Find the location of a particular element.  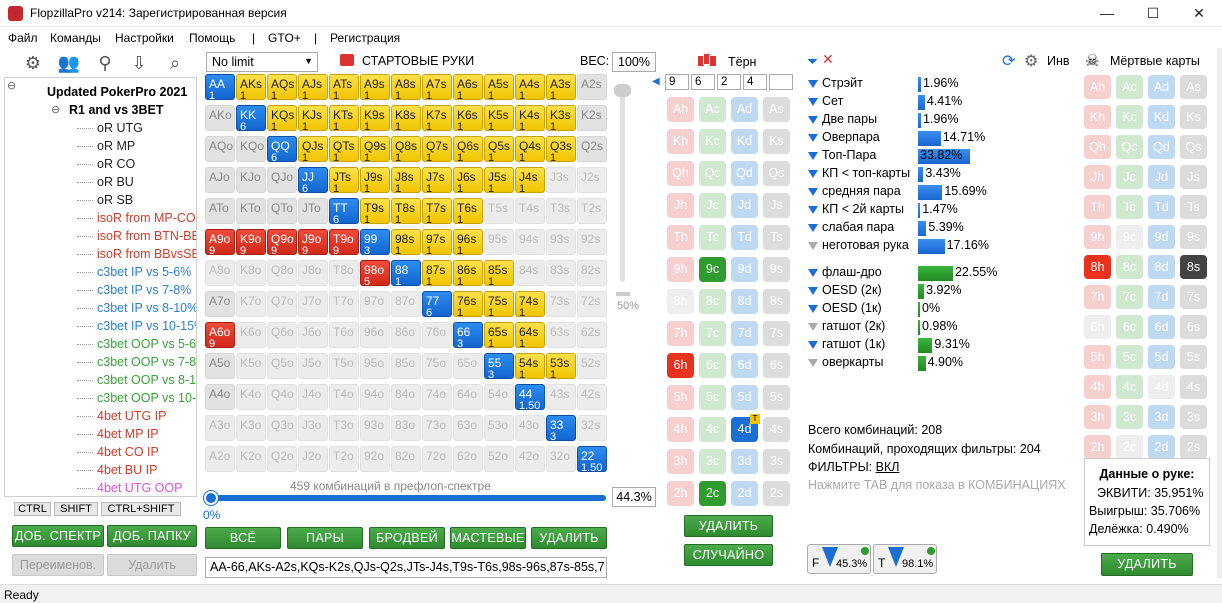

hand-cell: J3s is located at coordinates (561, 180).